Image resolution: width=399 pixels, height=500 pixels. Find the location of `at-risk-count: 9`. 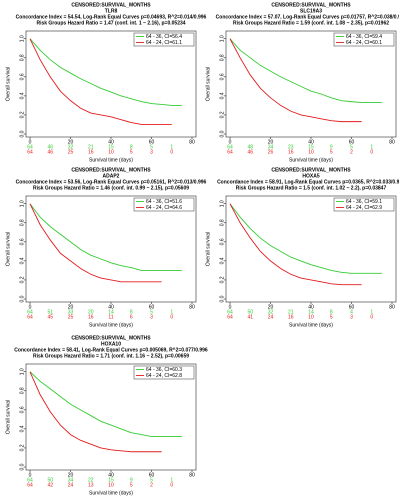

at-risk-count: 9 is located at coordinates (331, 147).